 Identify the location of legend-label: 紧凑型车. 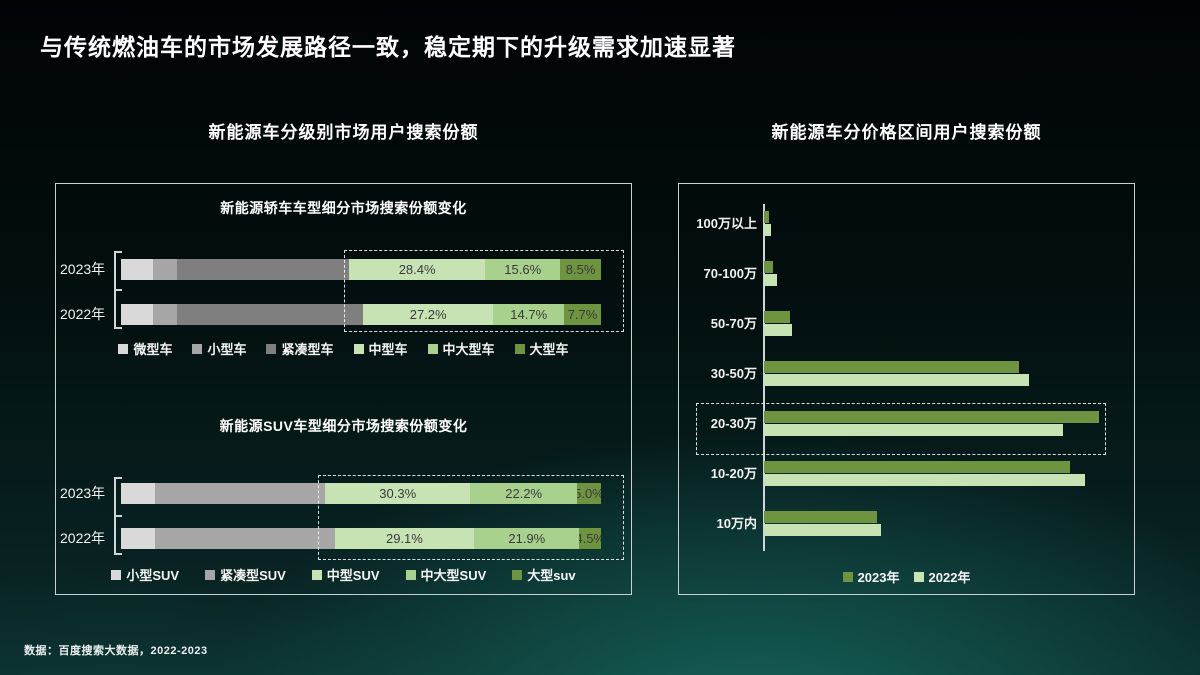
(307, 349).